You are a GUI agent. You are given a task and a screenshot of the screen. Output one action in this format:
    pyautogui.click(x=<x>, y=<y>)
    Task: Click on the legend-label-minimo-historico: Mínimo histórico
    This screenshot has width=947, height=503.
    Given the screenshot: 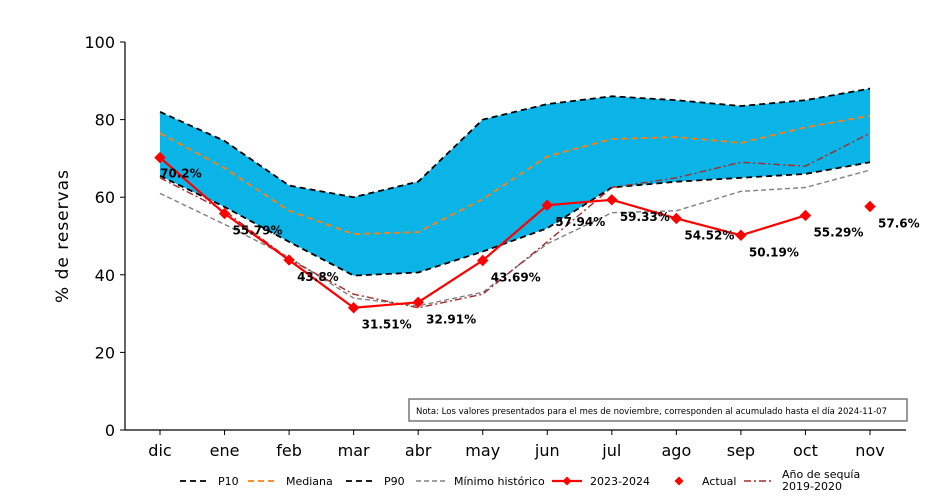 What is the action you would take?
    pyautogui.click(x=499, y=481)
    